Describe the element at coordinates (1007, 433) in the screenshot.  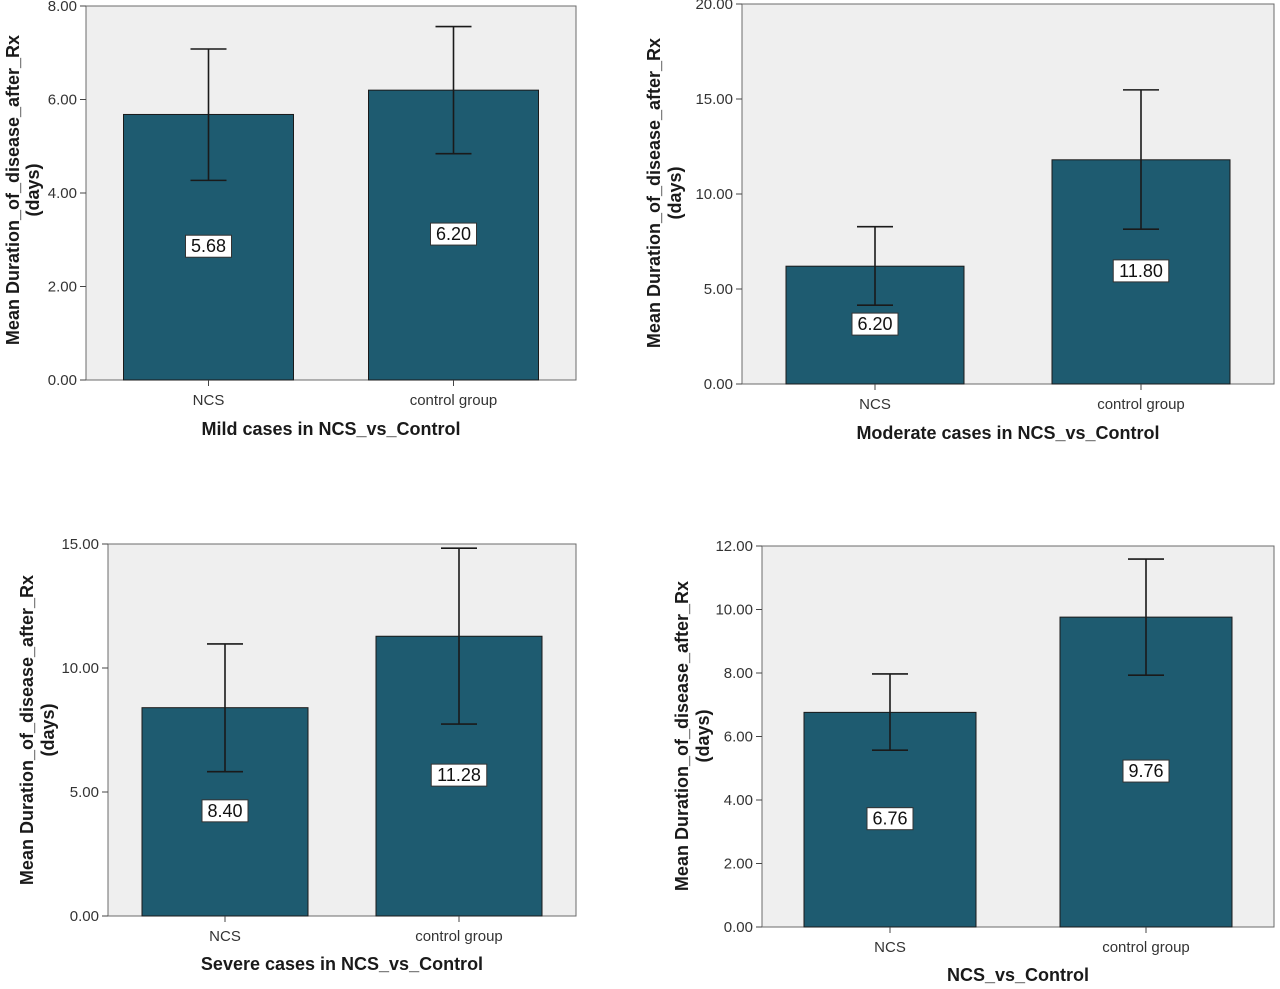
I see `x-axis-title: Moderate cases in NCS_vs_Control` at that location.